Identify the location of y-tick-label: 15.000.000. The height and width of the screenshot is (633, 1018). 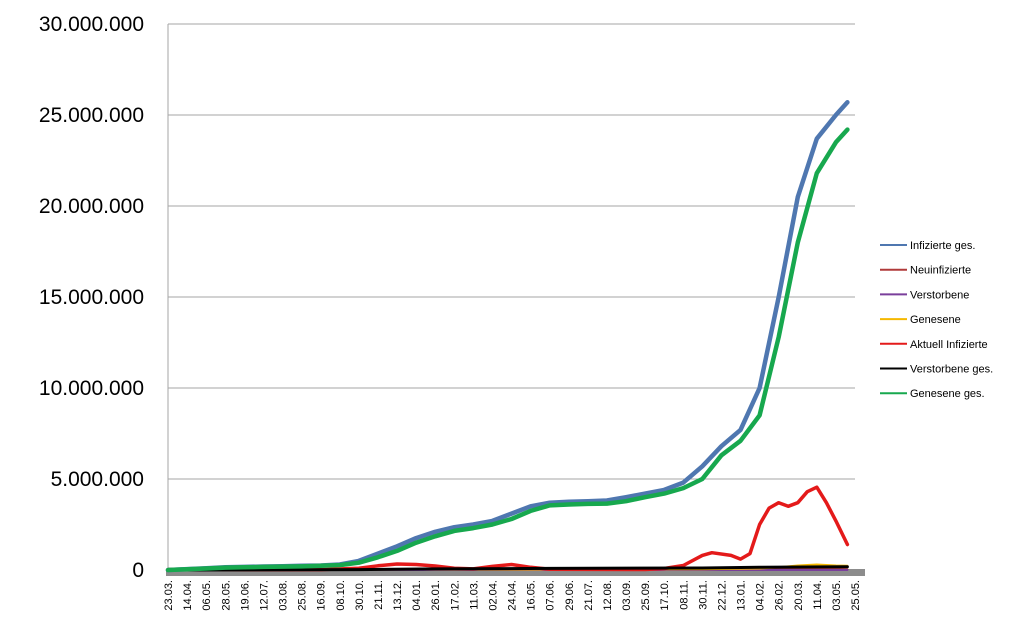
(91, 297).